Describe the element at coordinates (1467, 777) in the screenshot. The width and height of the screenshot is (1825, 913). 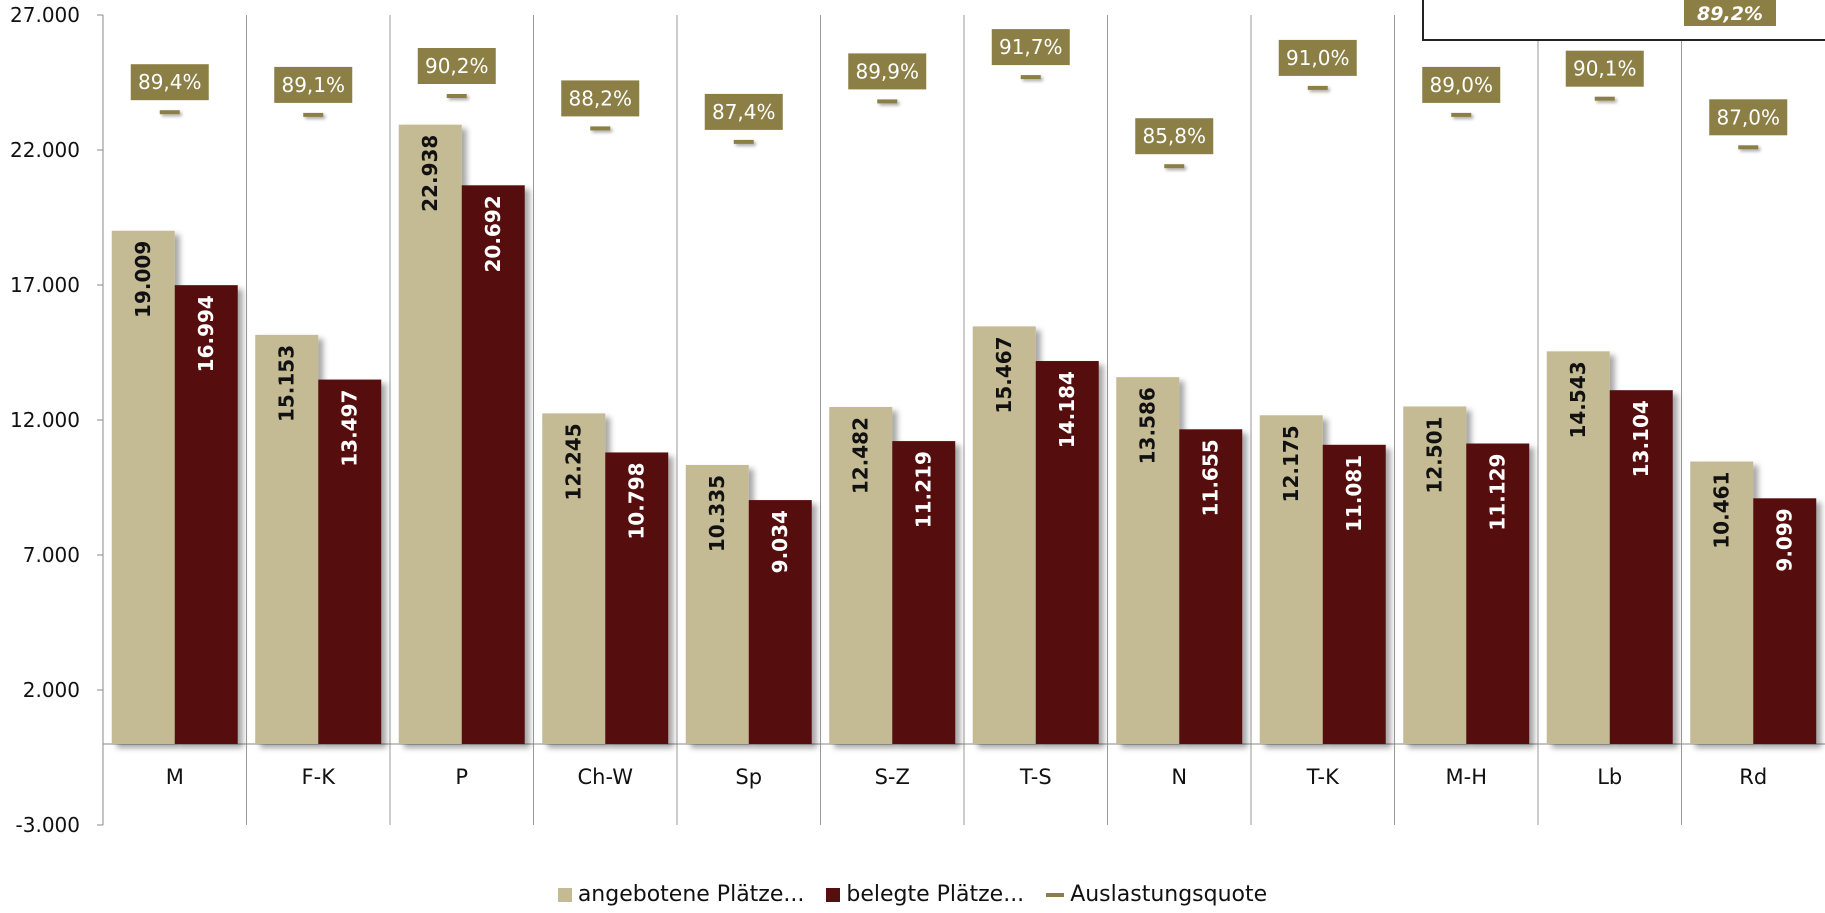
I see `x-tick-label: M-H` at that location.